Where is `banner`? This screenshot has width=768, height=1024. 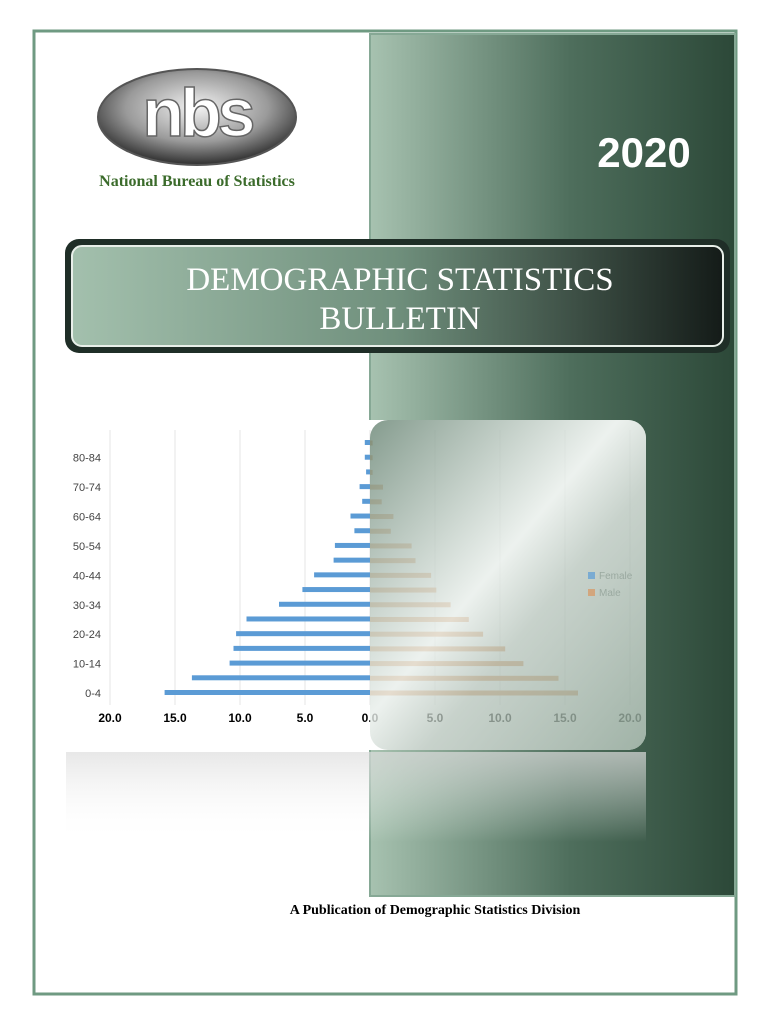 banner is located at coordinates (397, 296).